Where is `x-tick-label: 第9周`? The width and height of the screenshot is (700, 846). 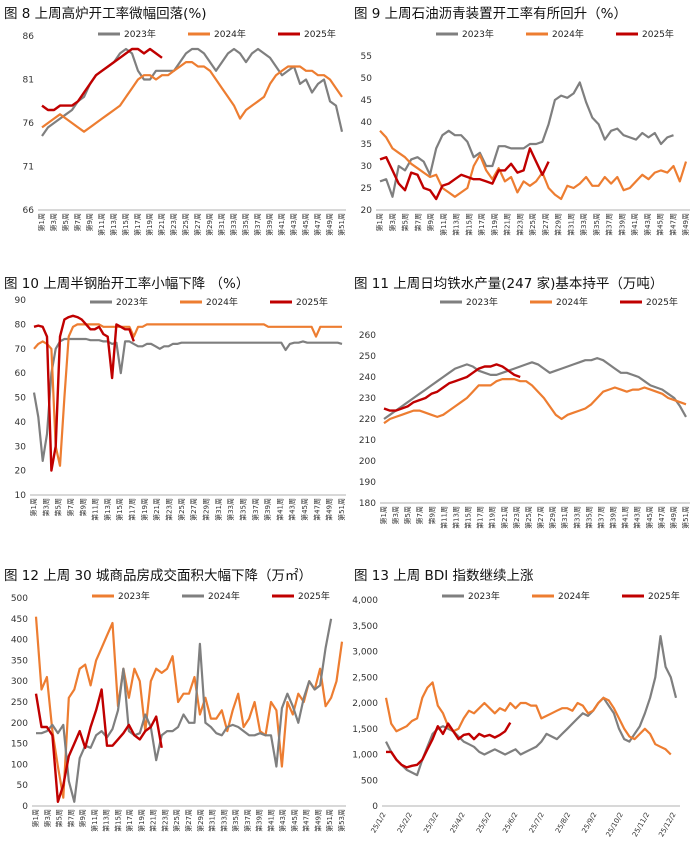 x-tick-label: 第9周 is located at coordinates (430, 222).